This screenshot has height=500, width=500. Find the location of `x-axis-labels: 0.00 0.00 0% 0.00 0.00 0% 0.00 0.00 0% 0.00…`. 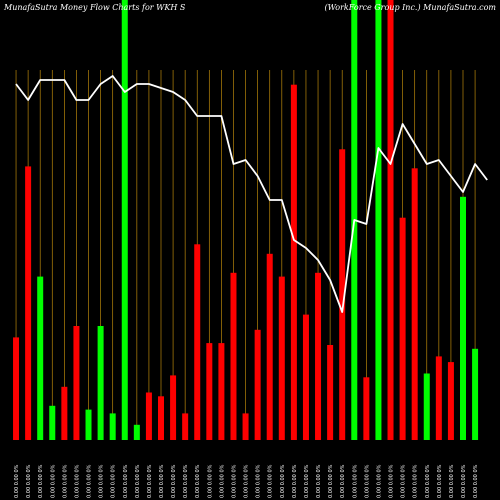

x-axis-labels: 0.00 0.00 0% 0.00 0.00 0% 0.00 0.00 0% 0.00… is located at coordinates (246, 481).